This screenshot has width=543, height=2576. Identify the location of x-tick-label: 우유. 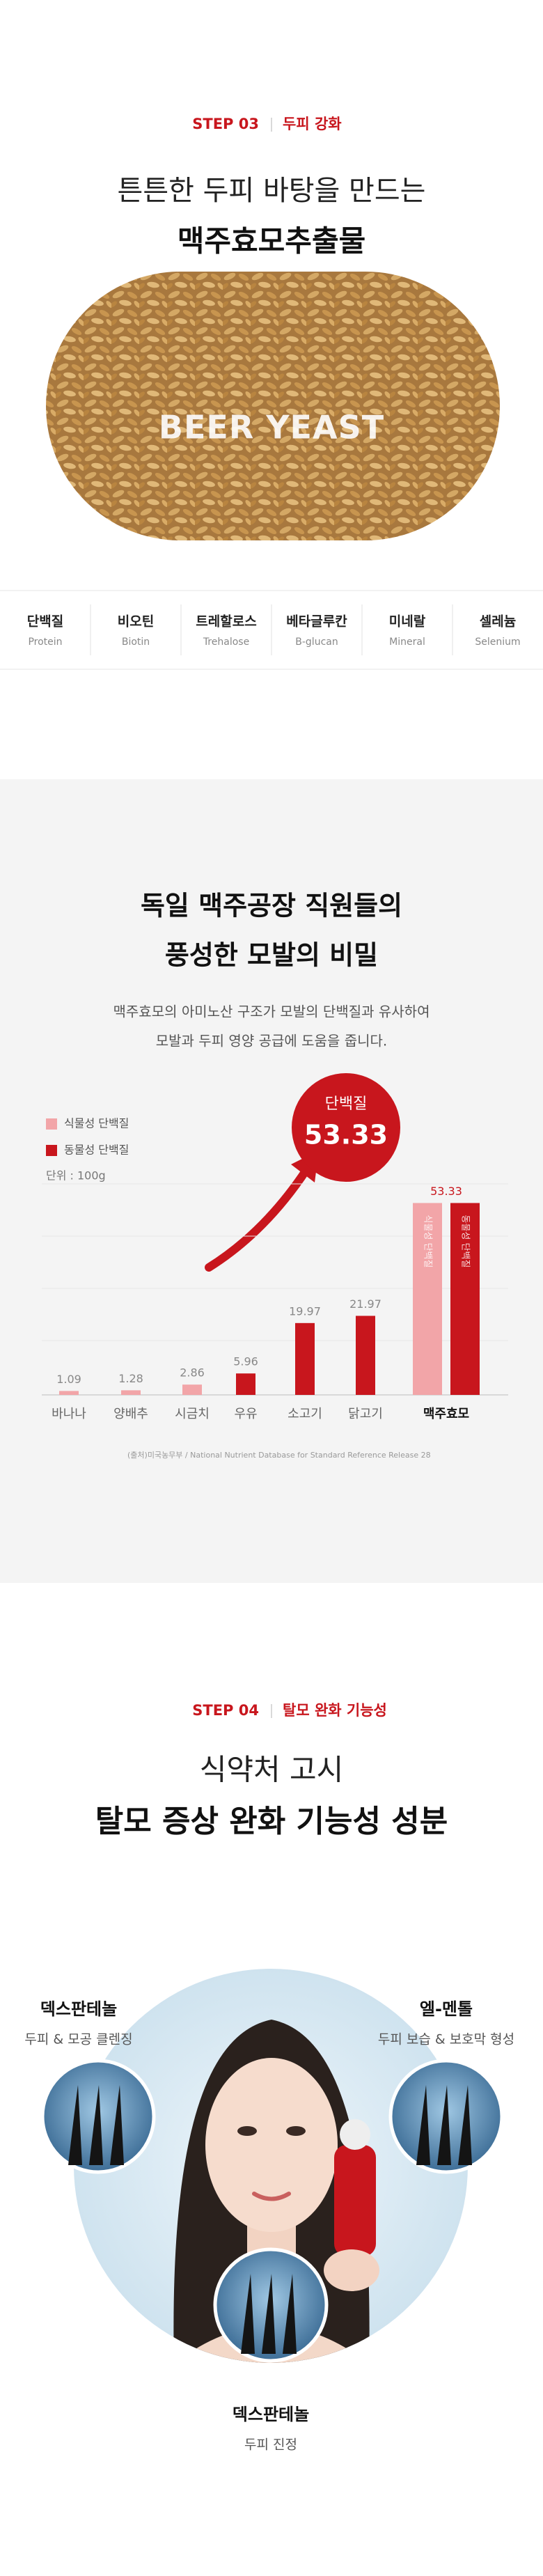
(245, 1414).